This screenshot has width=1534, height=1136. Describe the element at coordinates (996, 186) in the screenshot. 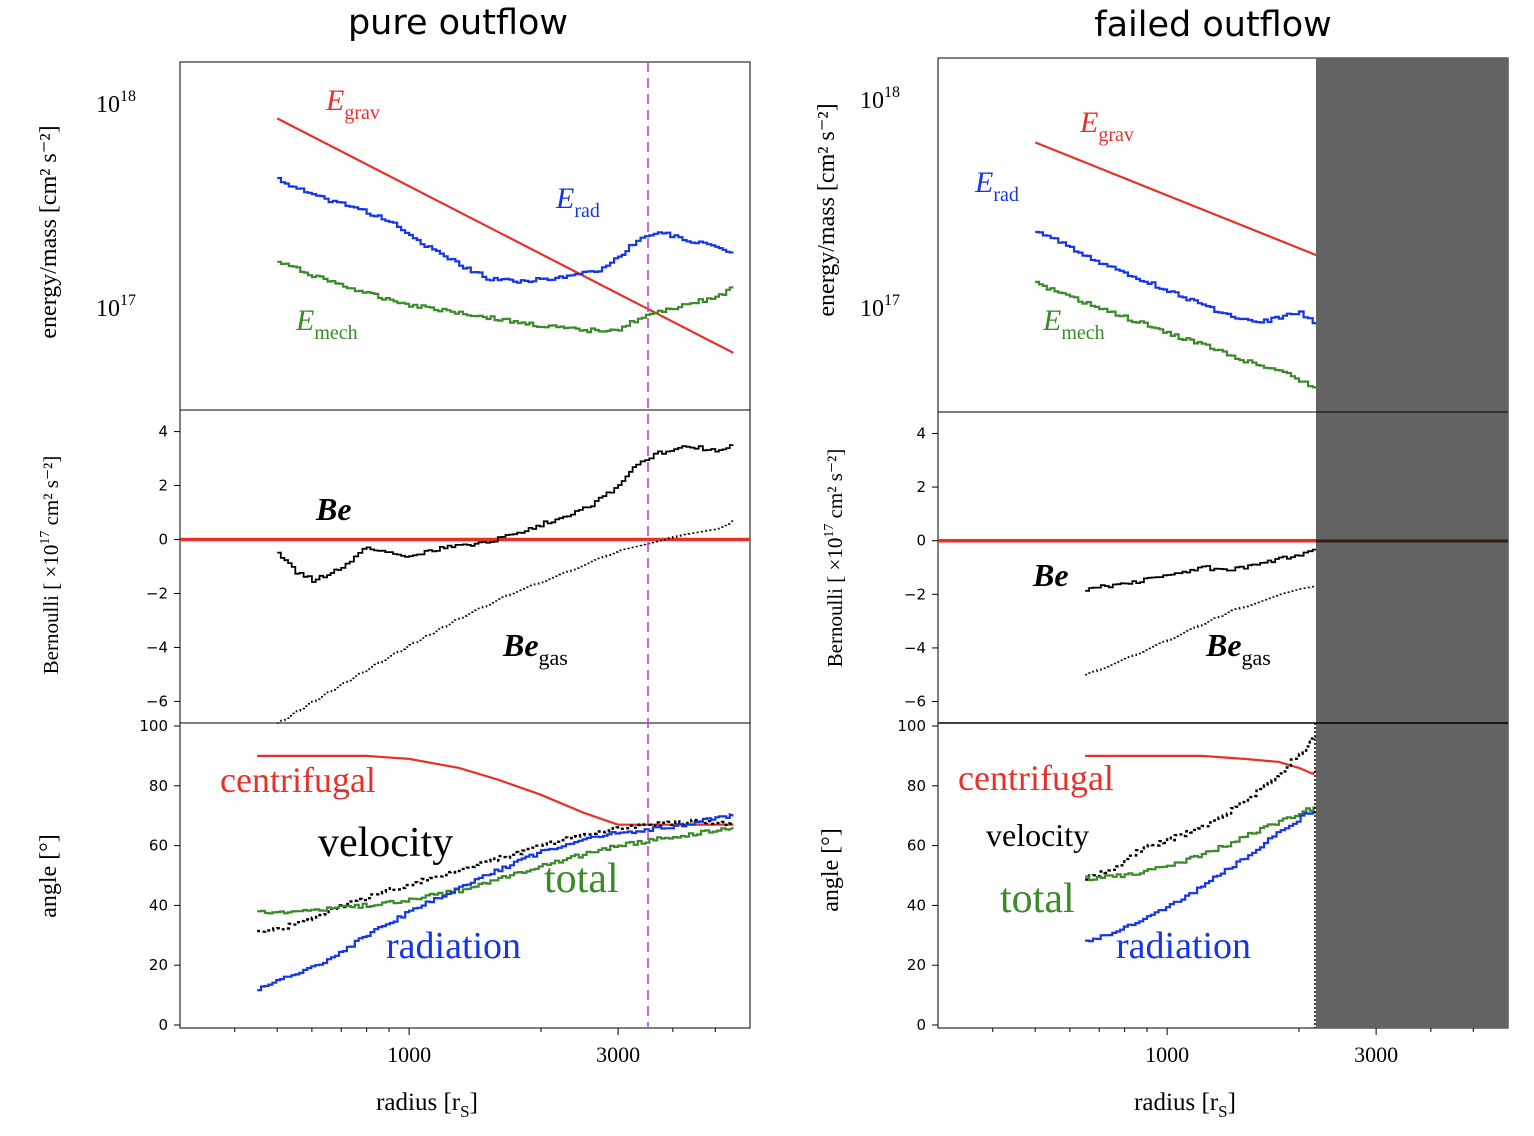

I see `label-erad-right: Erad` at that location.